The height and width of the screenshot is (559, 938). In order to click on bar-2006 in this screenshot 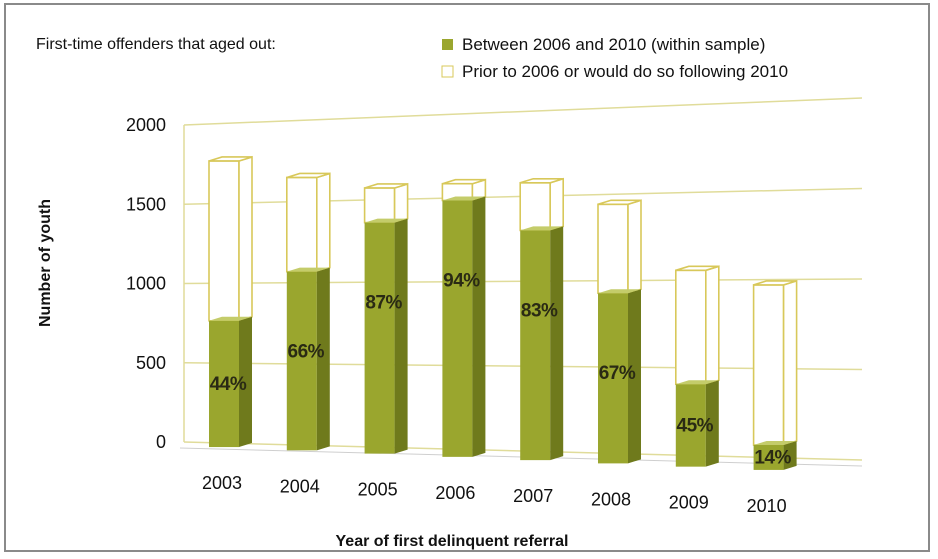, I will do `click(464, 317)`.